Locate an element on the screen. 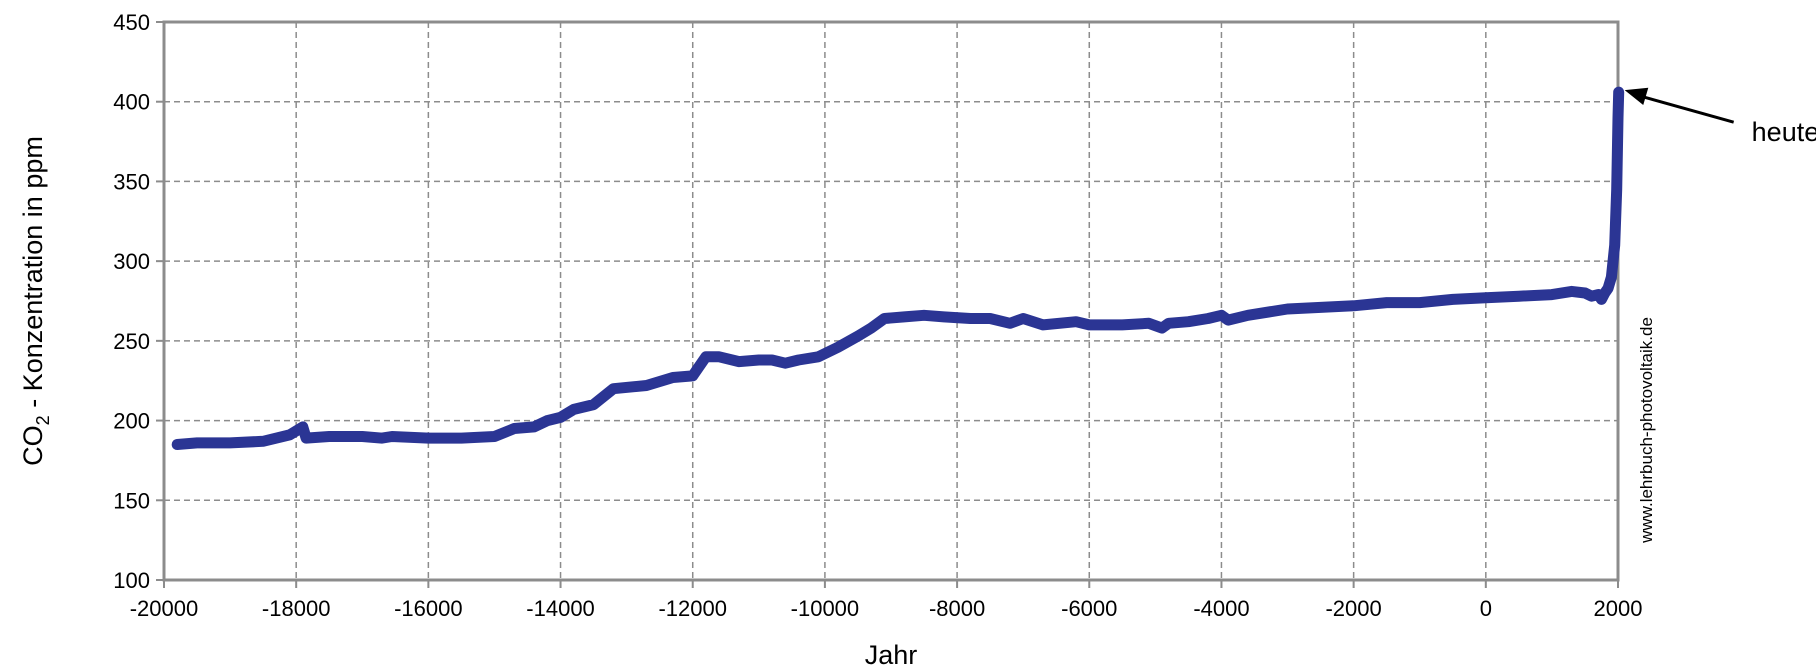 Image resolution: width=1816 pixels, height=672 pixels. x-tick-label: -12000 is located at coordinates (692, 608).